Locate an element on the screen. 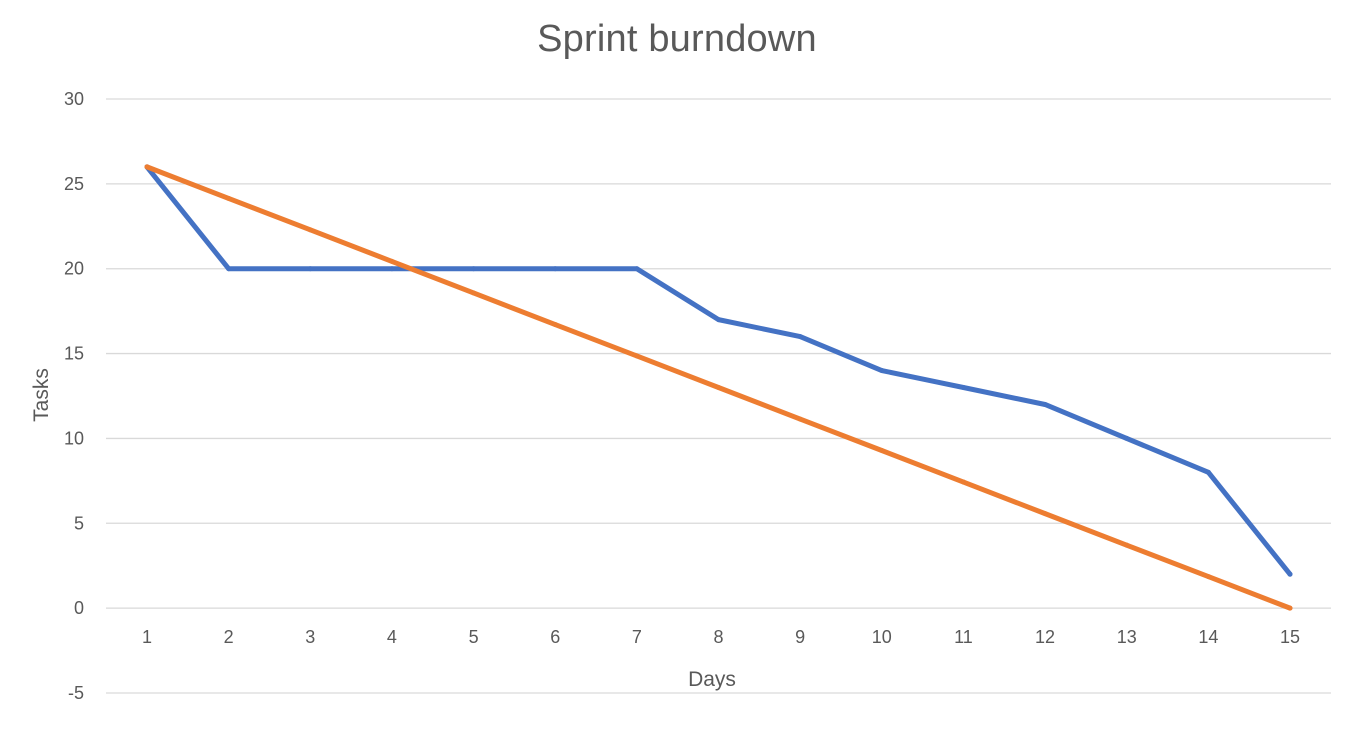 This screenshot has height=756, width=1354. y-tick-labels: -5 0 5 10 15 20 25 30 is located at coordinates (74, 396).